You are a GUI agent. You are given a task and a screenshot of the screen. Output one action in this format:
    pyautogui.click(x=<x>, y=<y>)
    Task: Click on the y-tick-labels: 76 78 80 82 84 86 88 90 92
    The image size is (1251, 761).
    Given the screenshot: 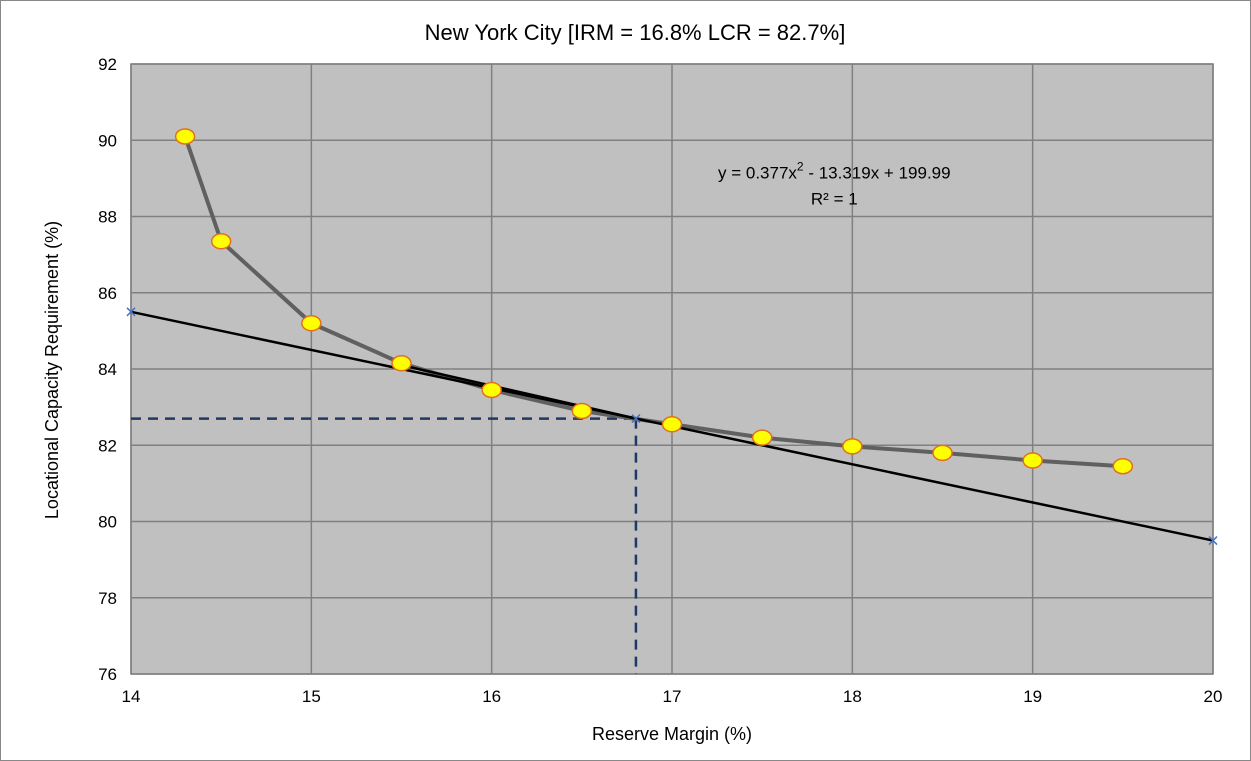 What is the action you would take?
    pyautogui.click(x=107, y=369)
    